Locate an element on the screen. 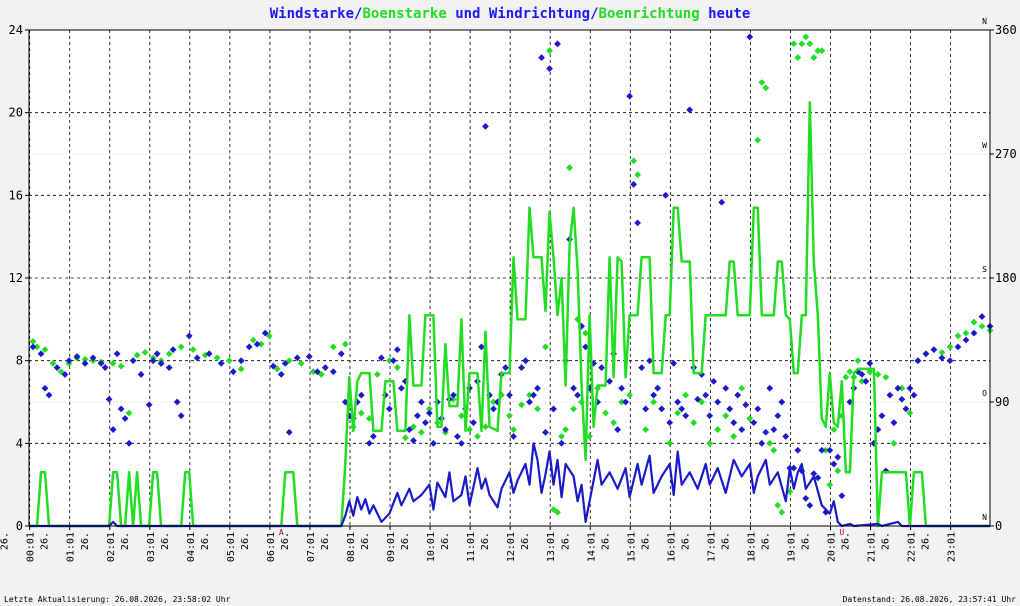 The width and height of the screenshot is (1020, 606). y2tick-dir-2: S is located at coordinates (984, 269).